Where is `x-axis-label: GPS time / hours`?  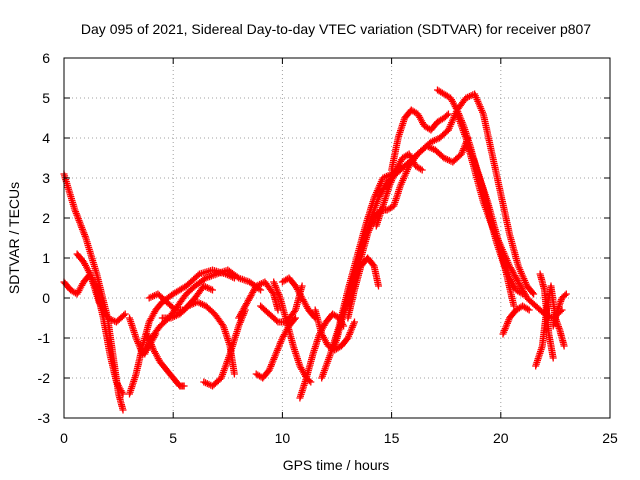
x-axis-label: GPS time / hours is located at coordinates (336, 465).